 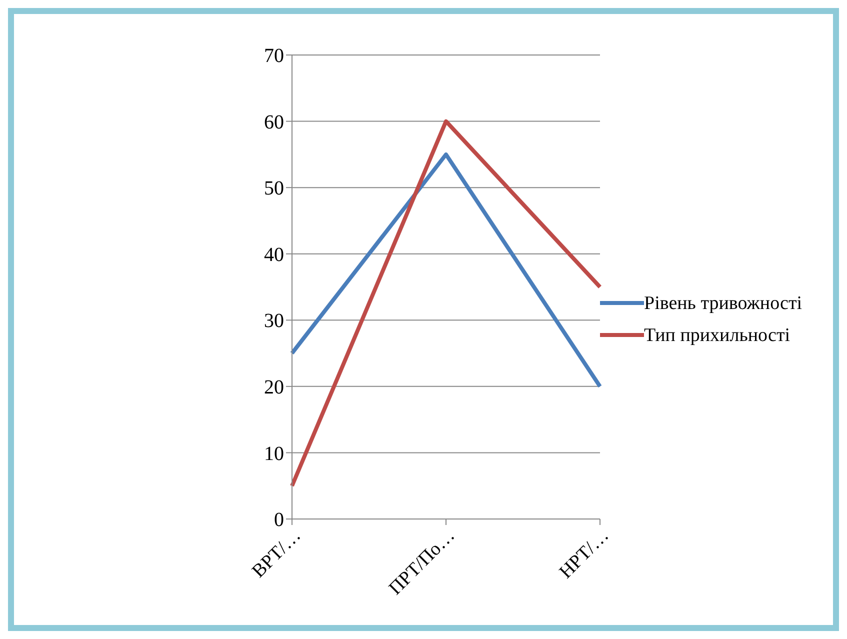 I want to click on y-tick-label: 60, so click(x=274, y=122).